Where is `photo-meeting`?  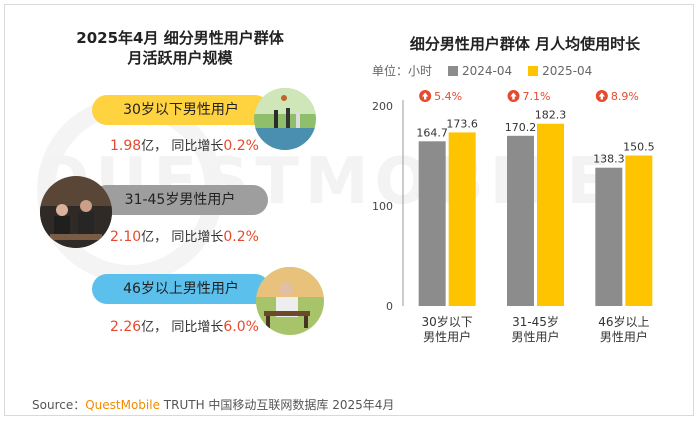
photo-meeting is located at coordinates (76, 212).